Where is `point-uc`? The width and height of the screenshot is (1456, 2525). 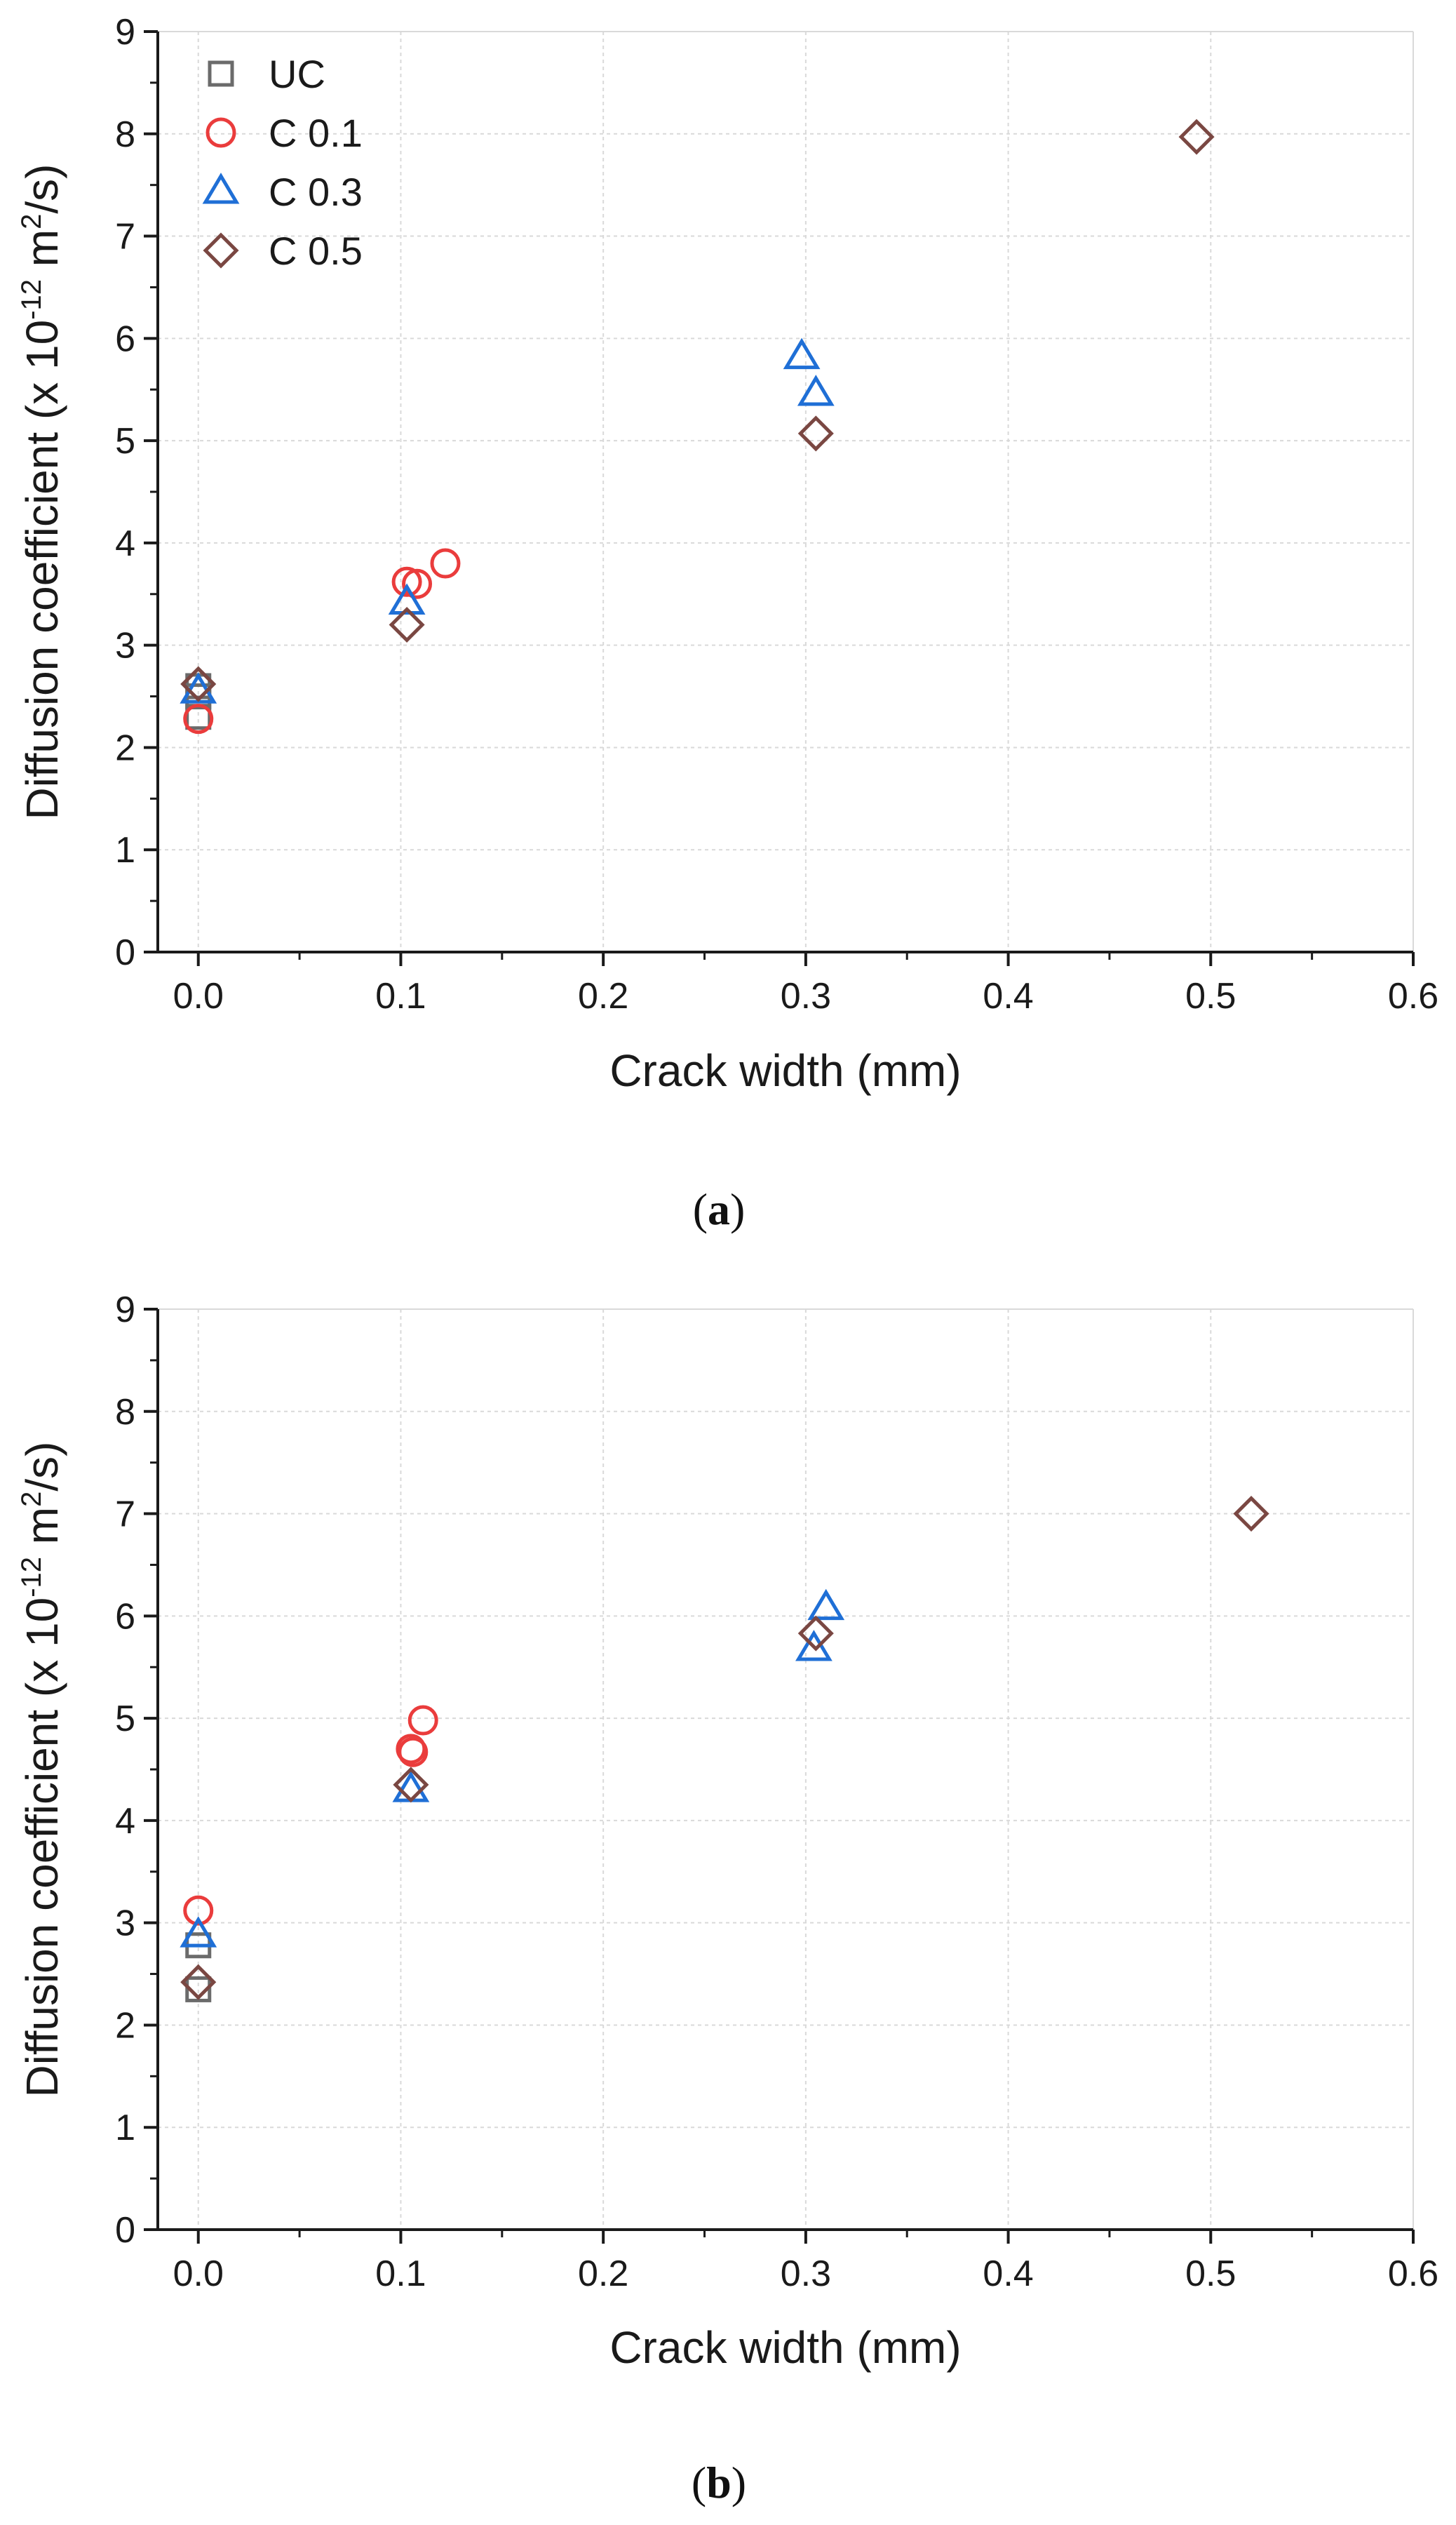
point-uc is located at coordinates (198, 1989).